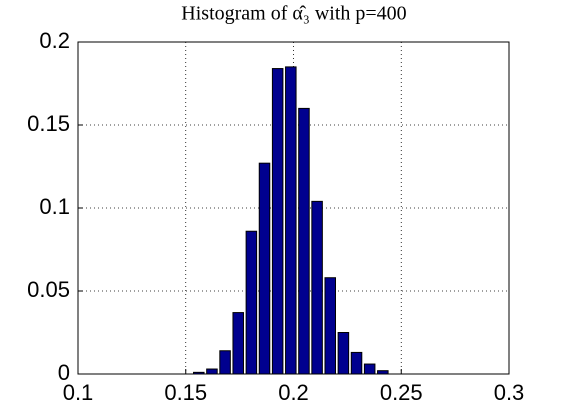  I want to click on y-tick-label: 0.2, so click(54, 40).